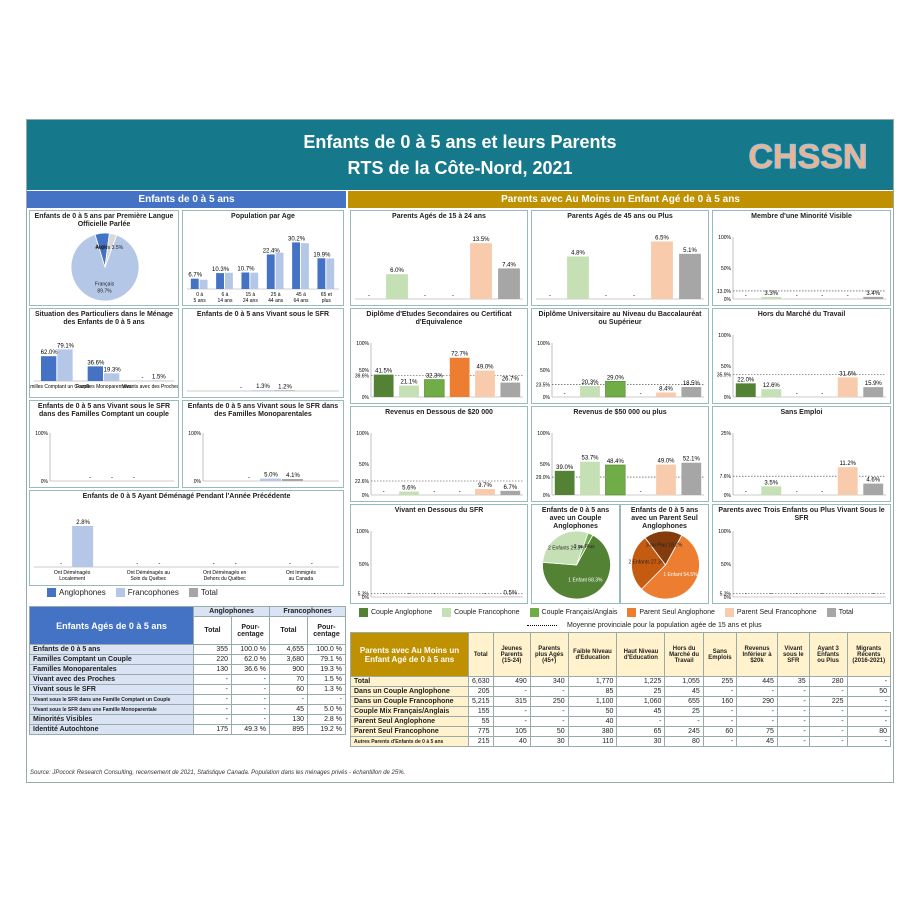 The height and width of the screenshot is (900, 918). I want to click on x-tick-label: Familles Comptant un Couple, so click(60, 387).